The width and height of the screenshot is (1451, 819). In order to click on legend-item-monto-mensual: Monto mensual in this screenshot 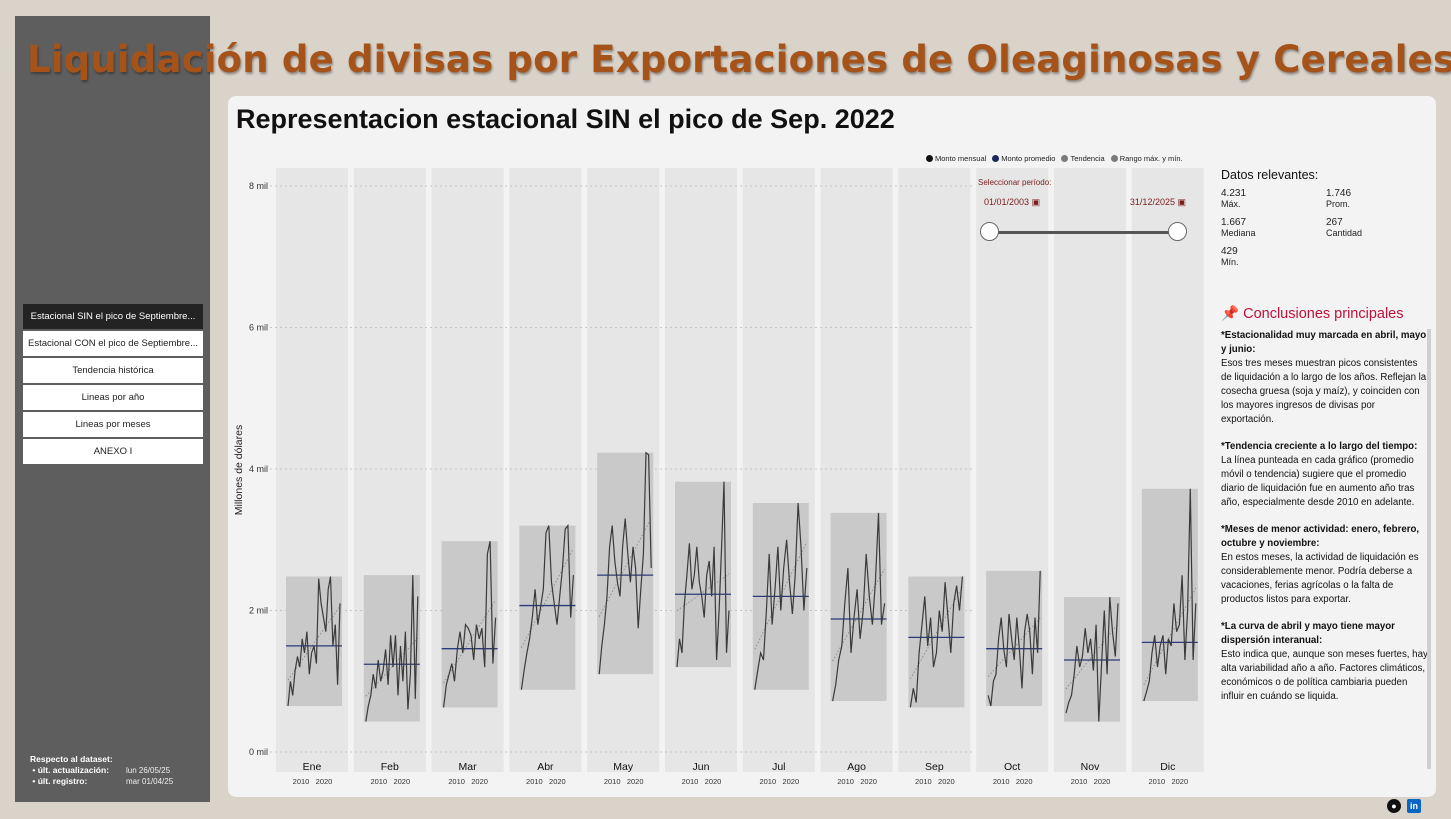, I will do `click(956, 158)`.